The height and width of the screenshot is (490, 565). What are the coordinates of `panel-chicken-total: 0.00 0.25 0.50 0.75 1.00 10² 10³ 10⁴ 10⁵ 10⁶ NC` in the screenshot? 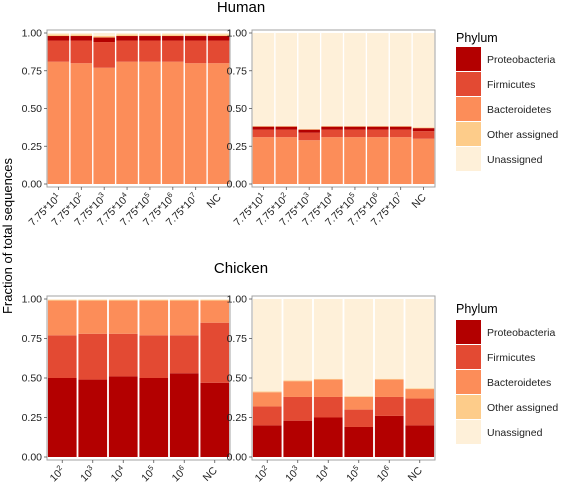 It's located at (126, 389).